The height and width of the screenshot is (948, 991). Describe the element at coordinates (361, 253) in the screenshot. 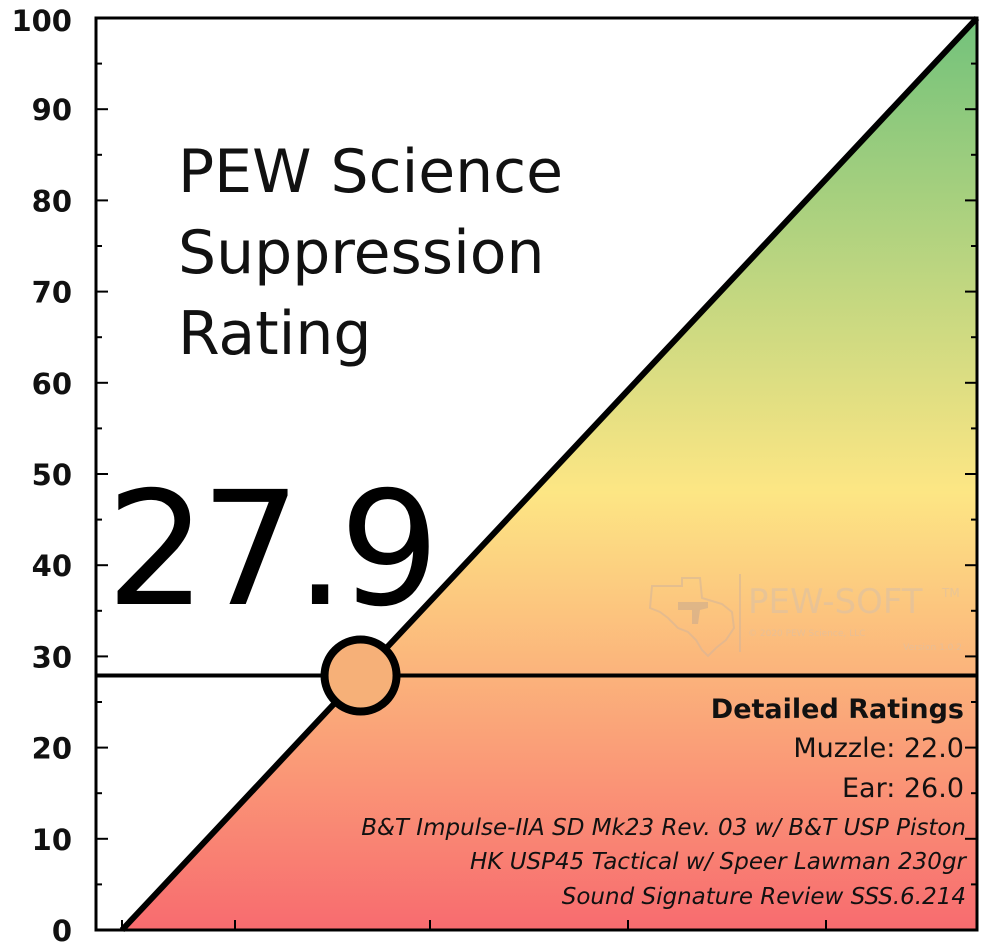

I see `chart-title-line-2: Suppression` at that location.